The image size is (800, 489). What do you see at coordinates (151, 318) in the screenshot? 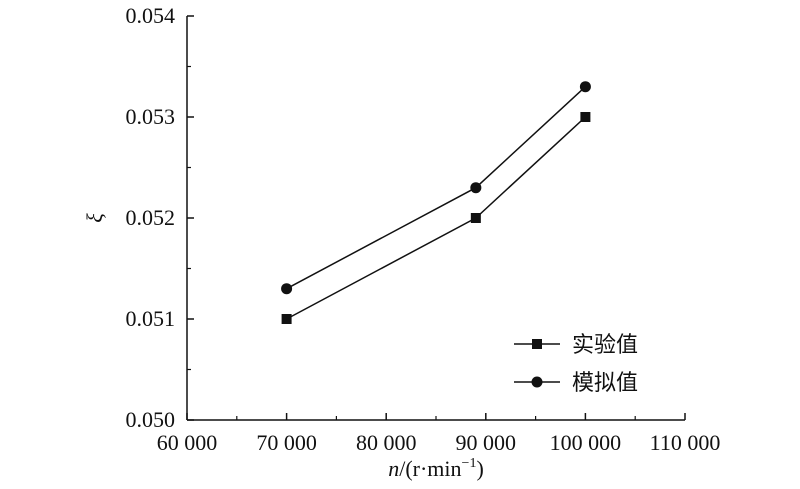
I see `y-tick-label: 0.051` at bounding box center [151, 318].